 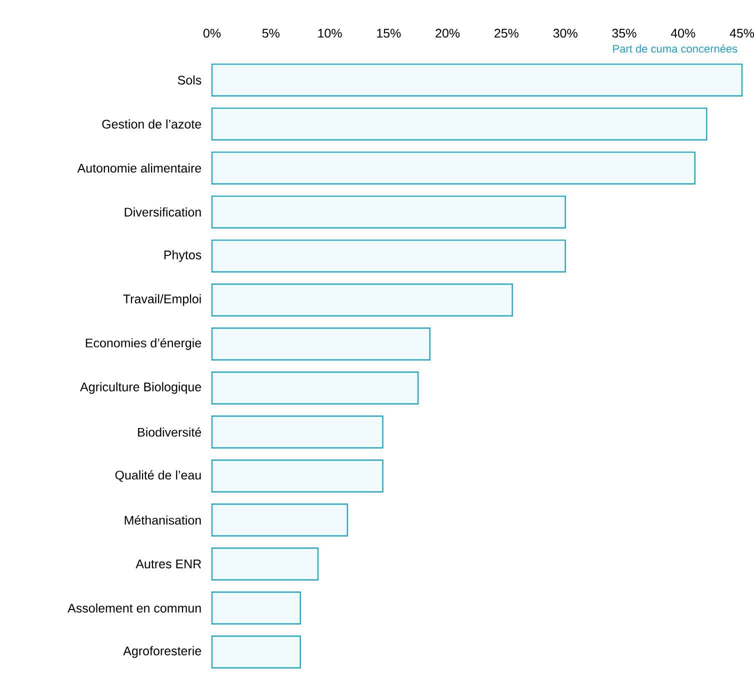 What do you see at coordinates (565, 33) in the screenshot?
I see `x-tick-label: 30%` at bounding box center [565, 33].